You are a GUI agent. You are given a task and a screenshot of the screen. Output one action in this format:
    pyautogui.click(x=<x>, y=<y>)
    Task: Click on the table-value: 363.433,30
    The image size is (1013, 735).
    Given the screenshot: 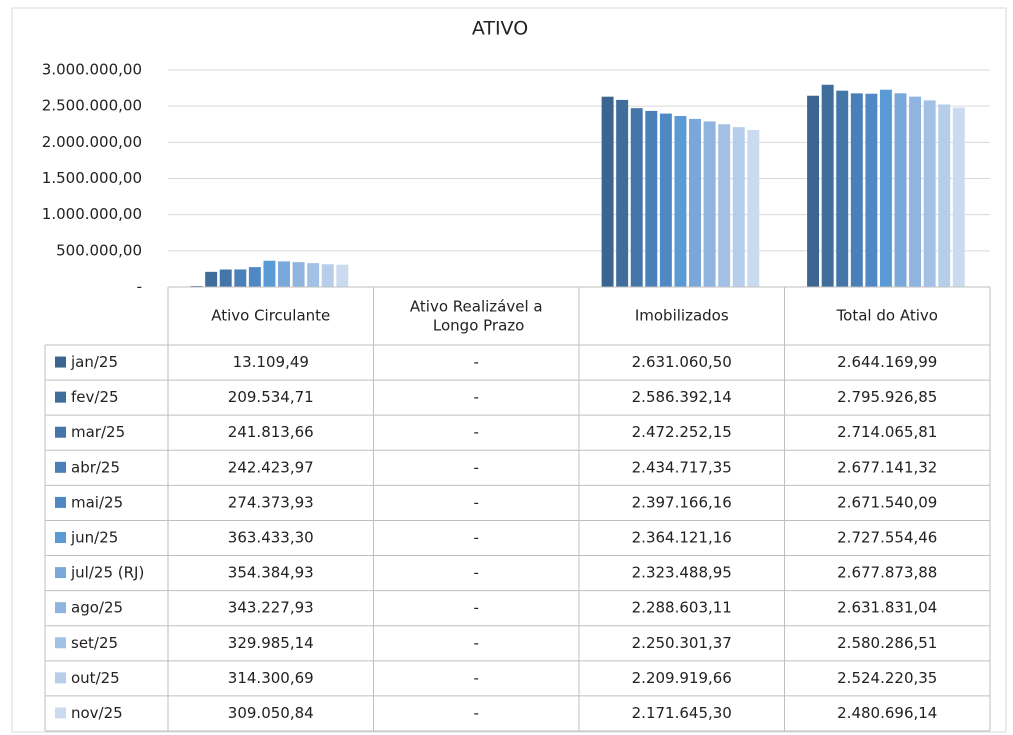 What is the action you would take?
    pyautogui.click(x=271, y=538)
    